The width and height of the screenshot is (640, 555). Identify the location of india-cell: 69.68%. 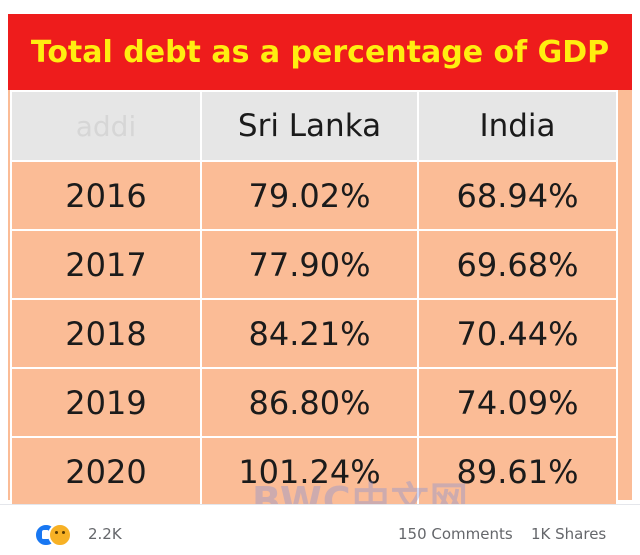
(517, 264).